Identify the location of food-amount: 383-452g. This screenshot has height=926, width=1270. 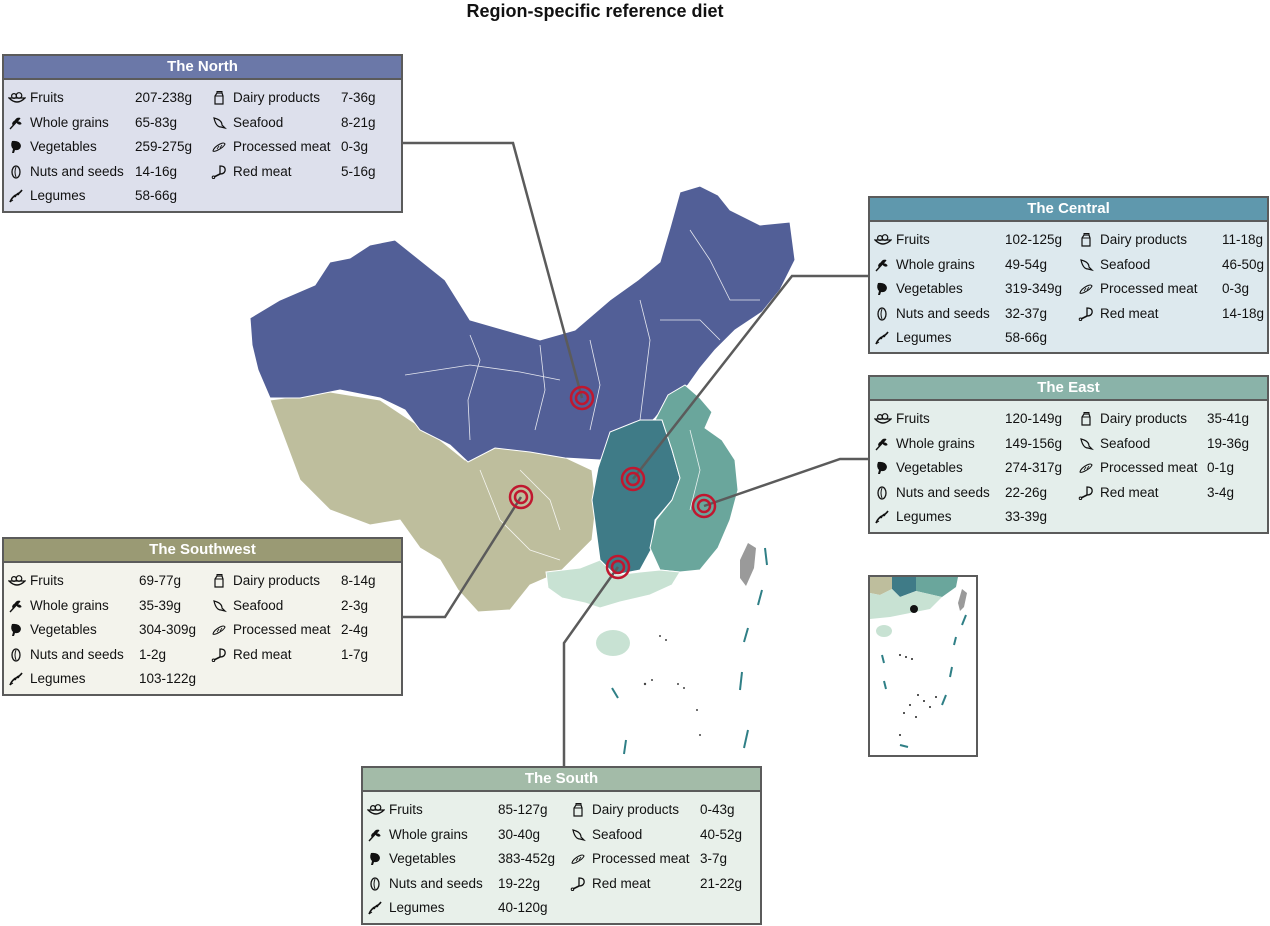
(527, 859).